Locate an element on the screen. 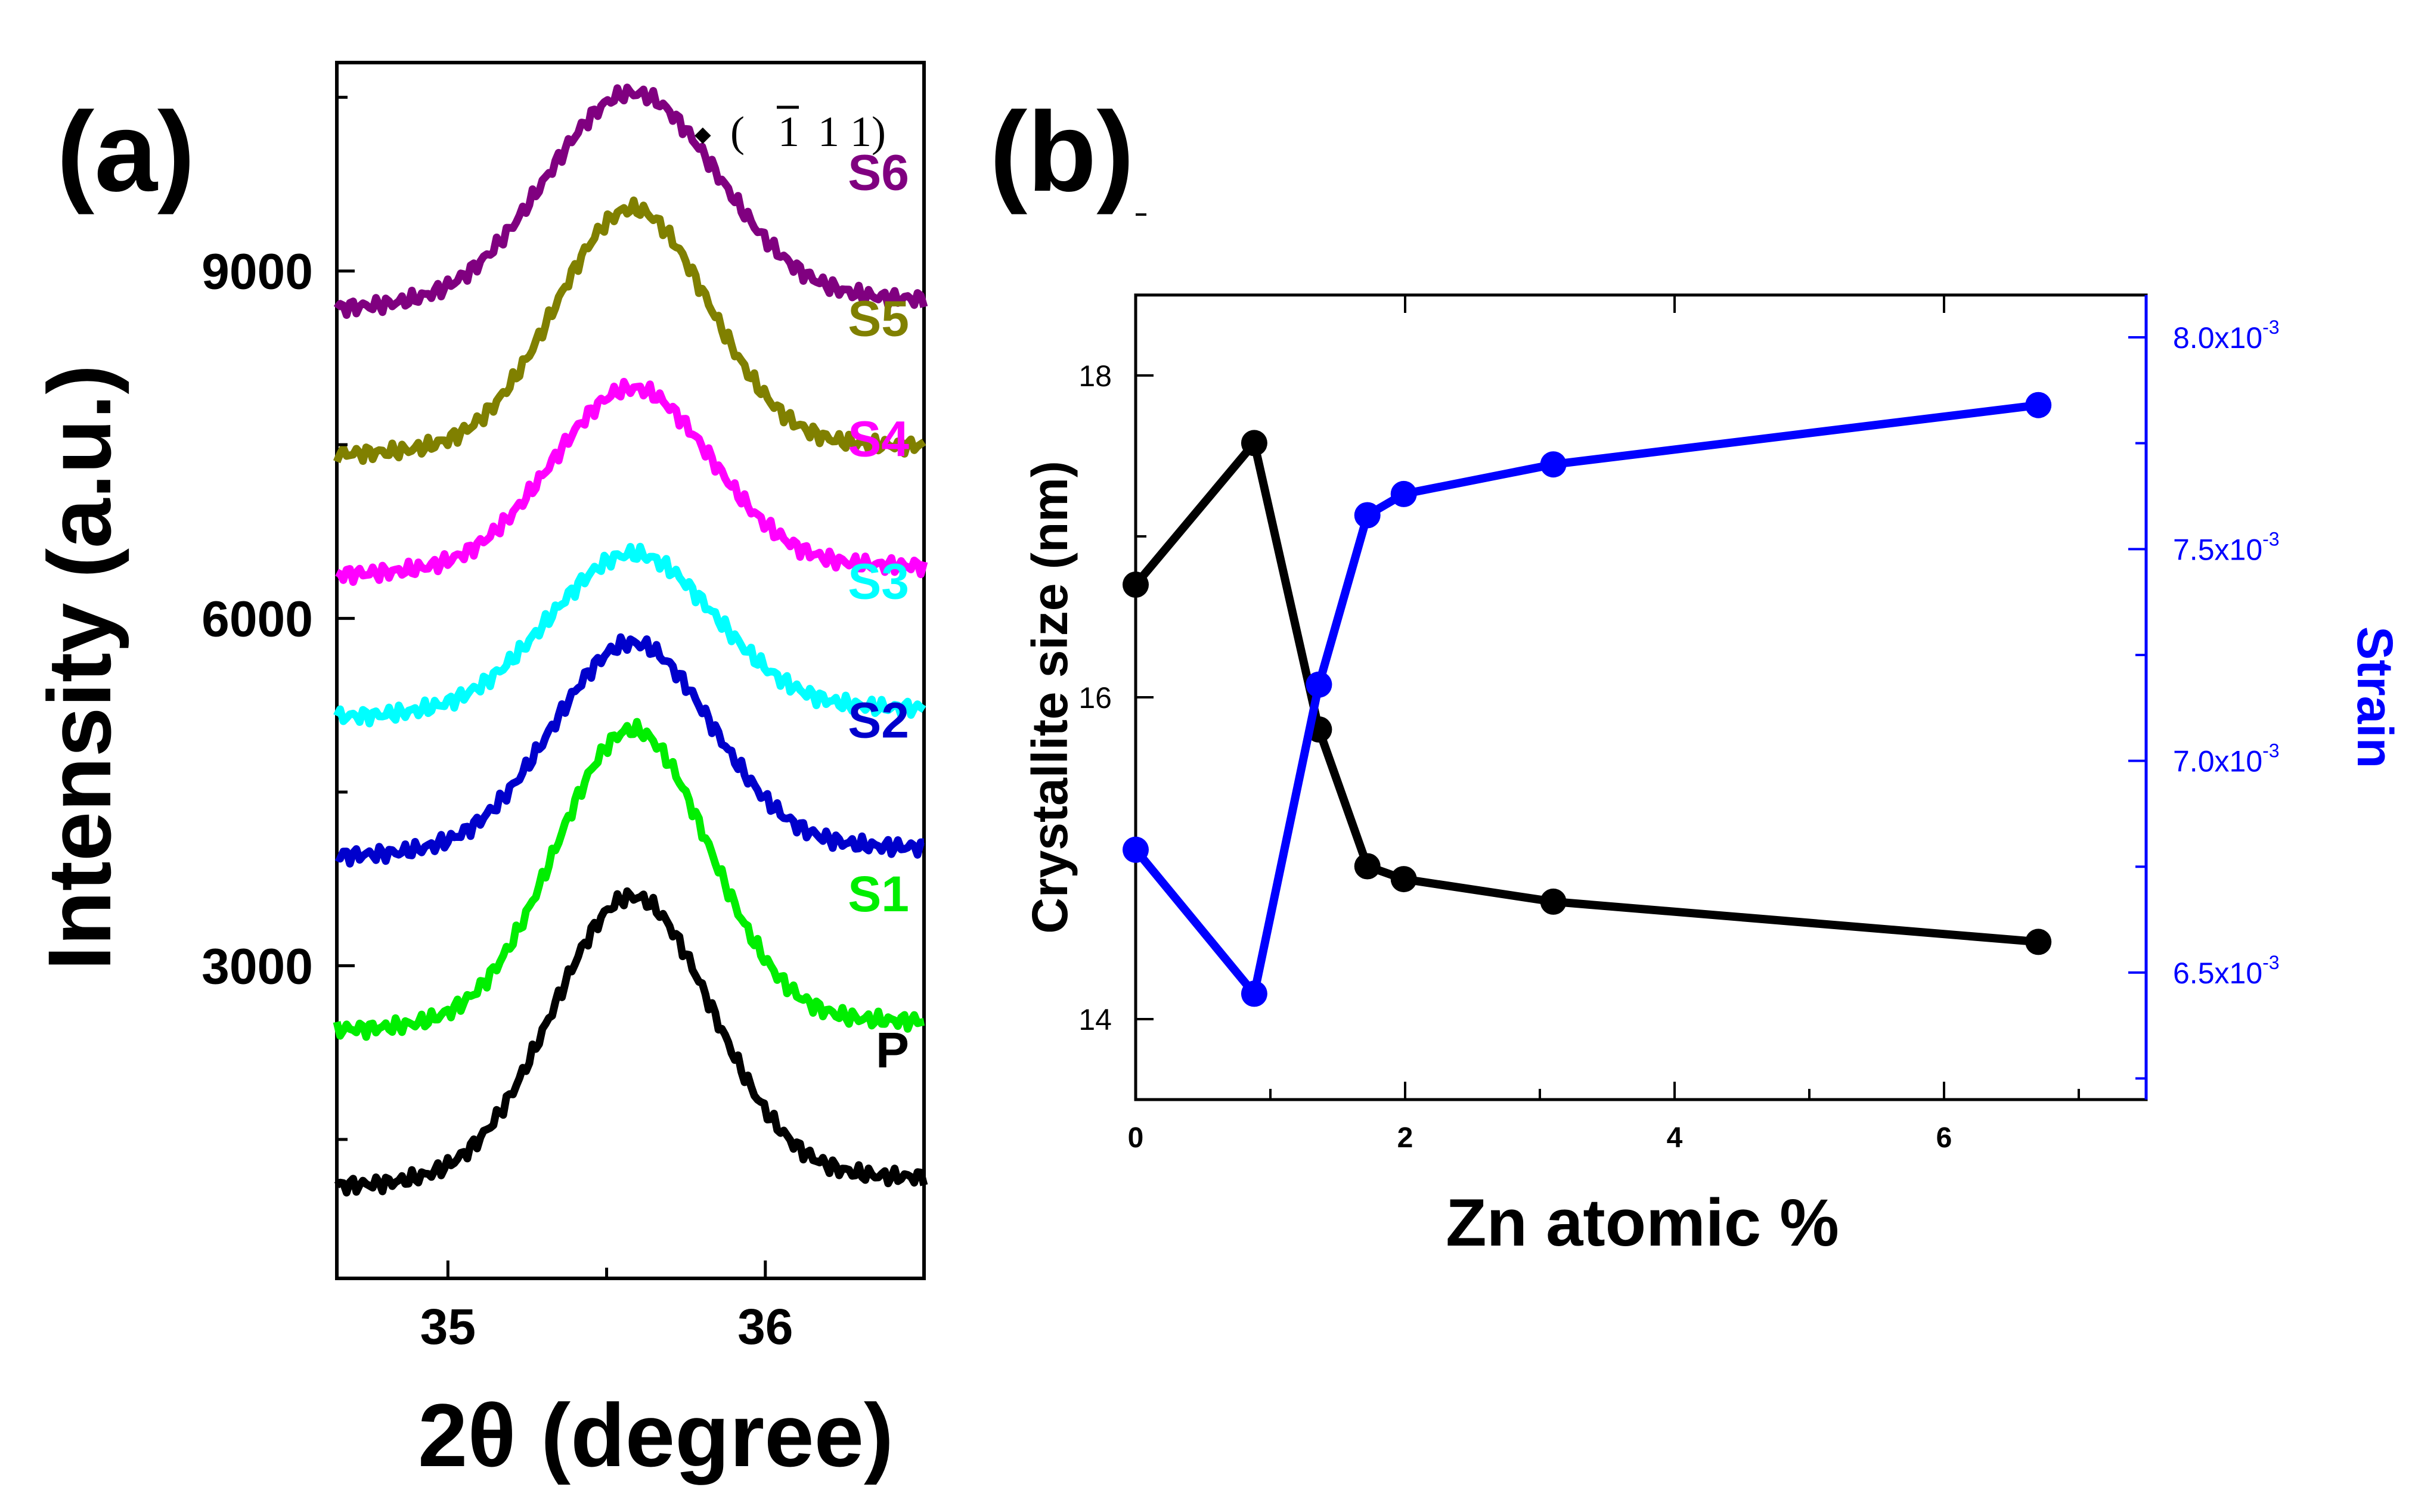 The image size is (2415, 1512). panel-b-x-tick-label: 0 is located at coordinates (1136, 1138).